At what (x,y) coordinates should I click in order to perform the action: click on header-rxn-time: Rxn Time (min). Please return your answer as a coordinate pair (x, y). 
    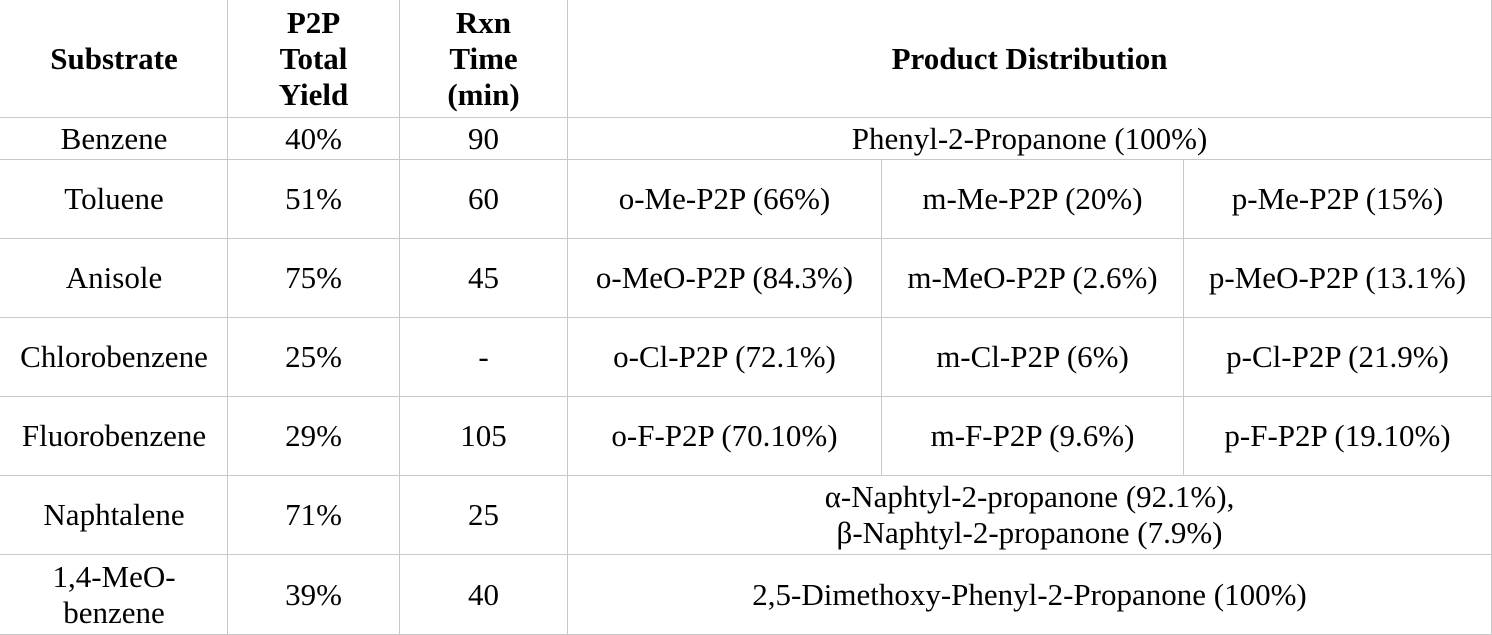
    Looking at the image, I should click on (483, 59).